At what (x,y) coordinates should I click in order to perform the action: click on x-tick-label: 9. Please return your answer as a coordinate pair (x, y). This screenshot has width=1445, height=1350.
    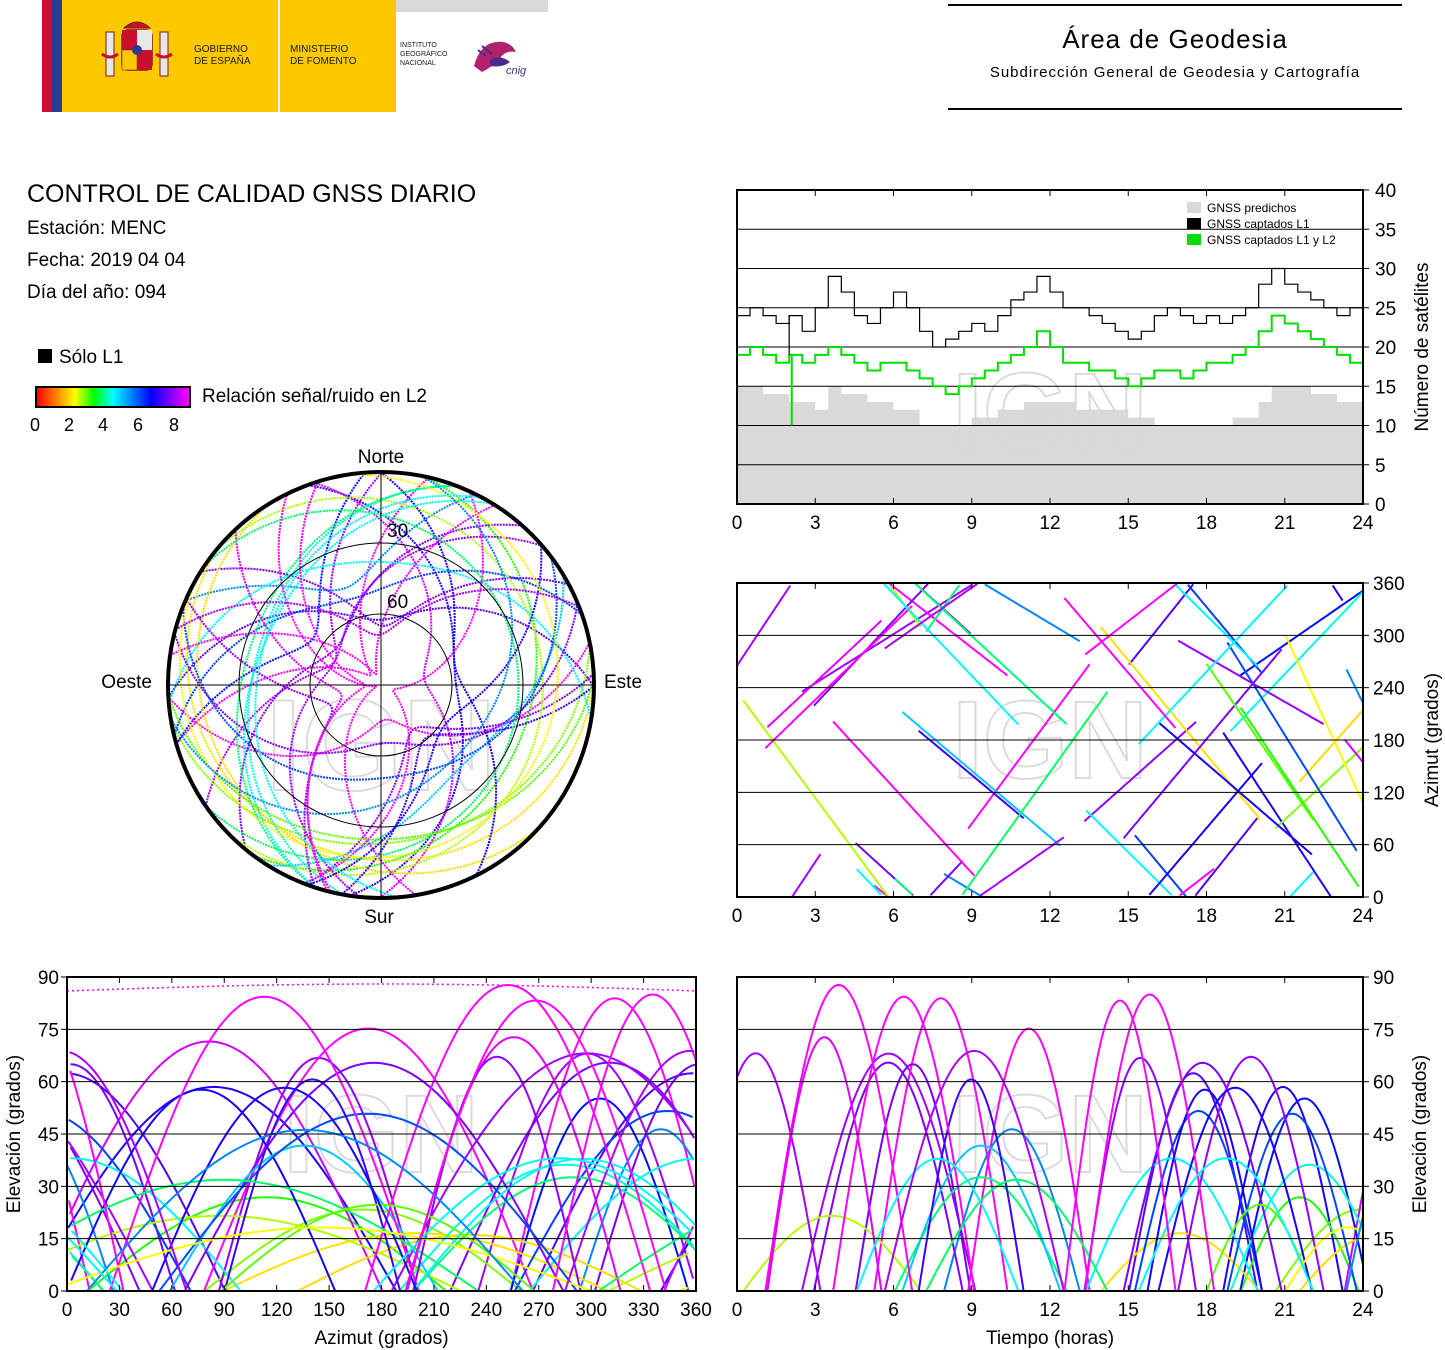
    Looking at the image, I should click on (971, 523).